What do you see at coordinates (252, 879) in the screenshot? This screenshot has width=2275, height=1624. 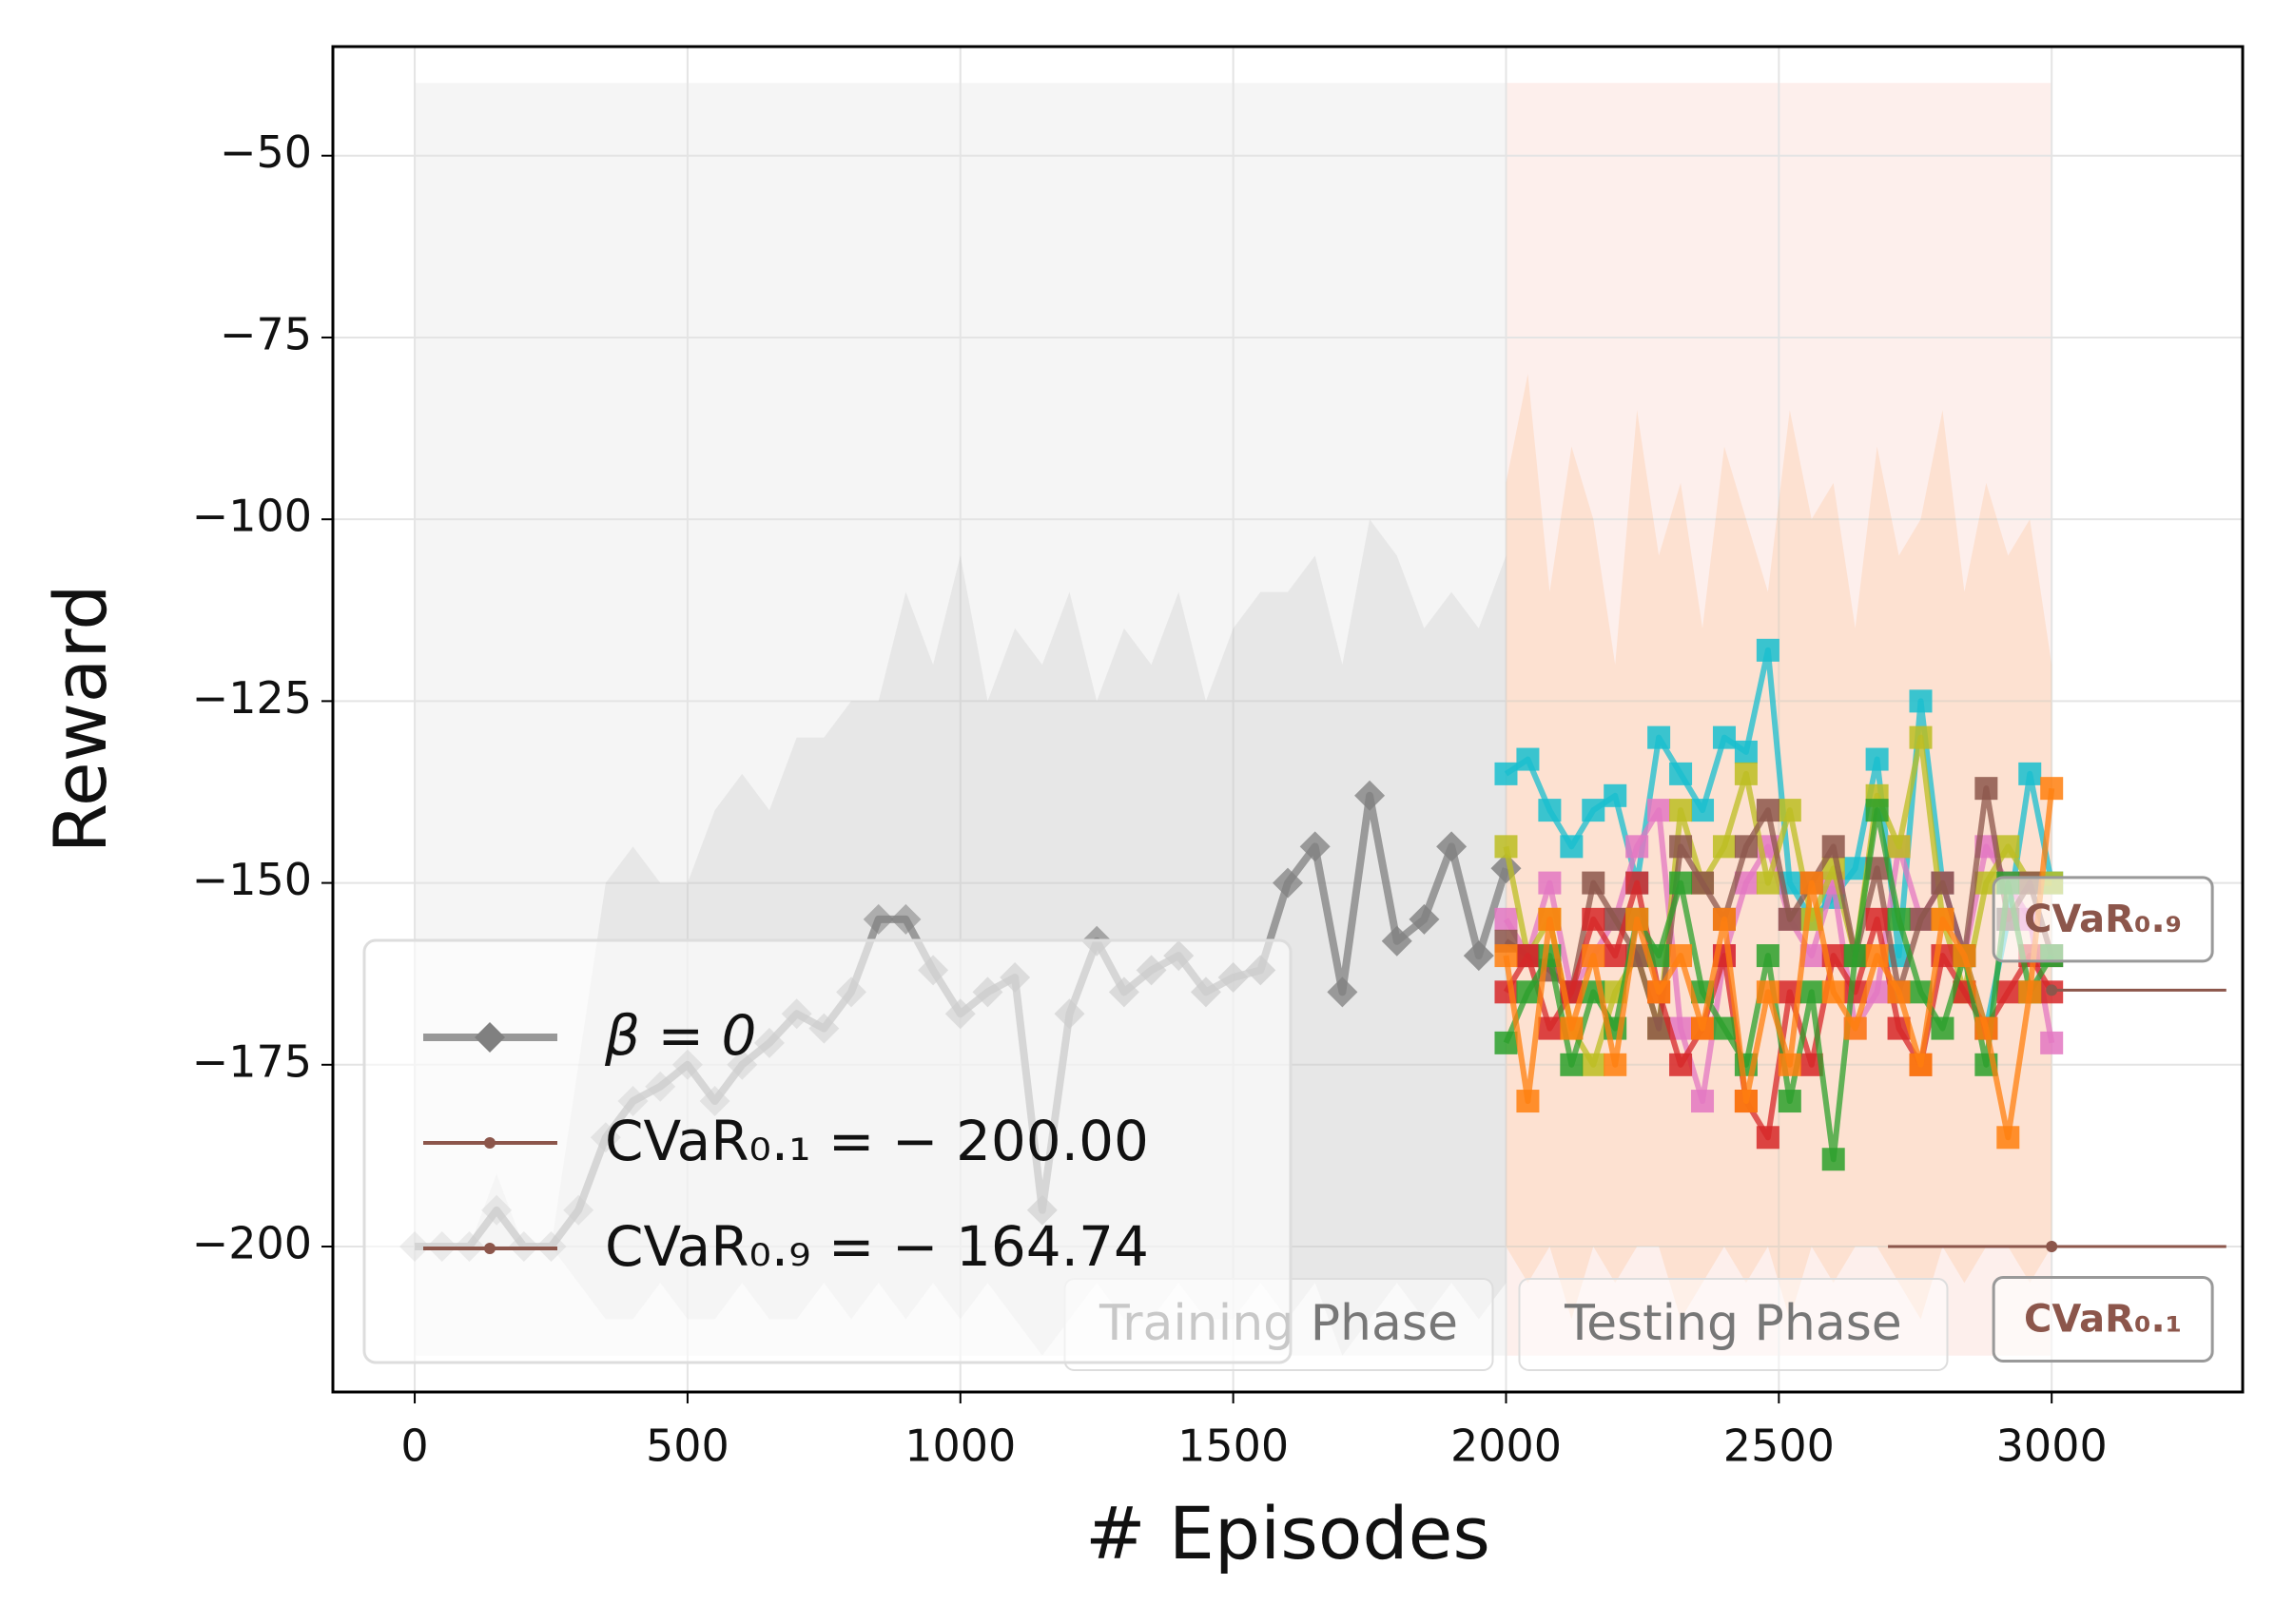 I see `y-tick-label: −150` at bounding box center [252, 879].